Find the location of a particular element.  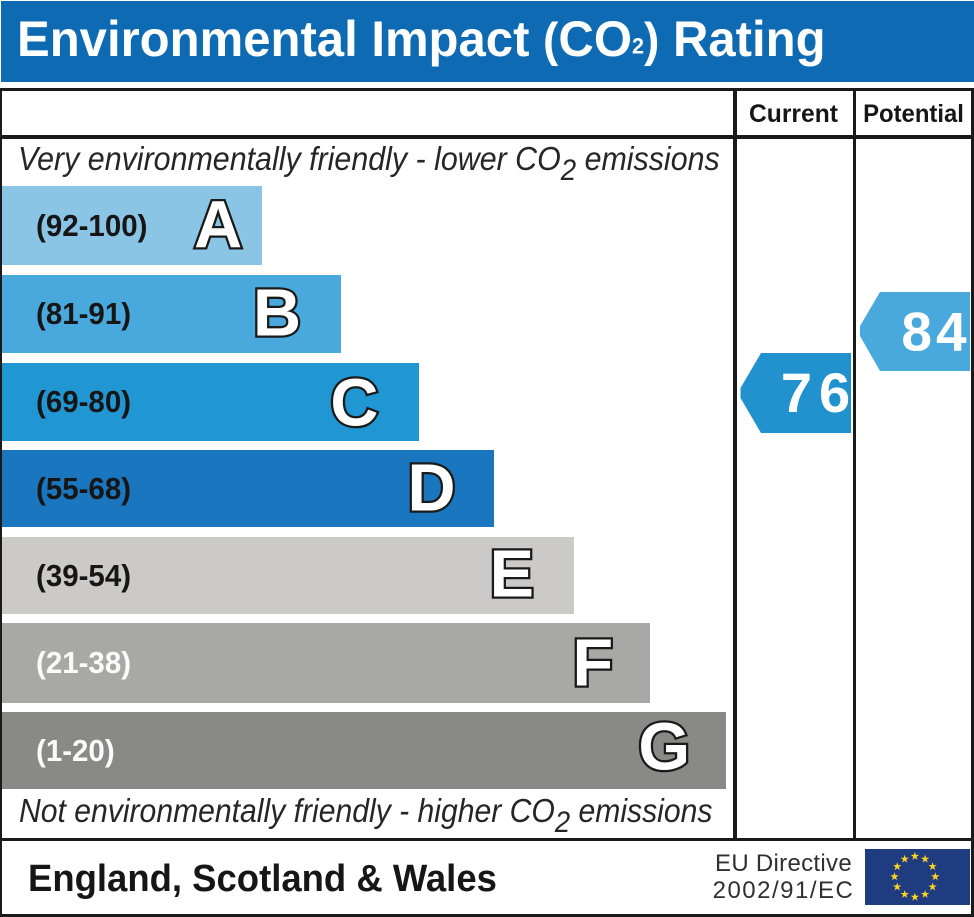

svg-text: 76 is located at coordinates (819, 392).